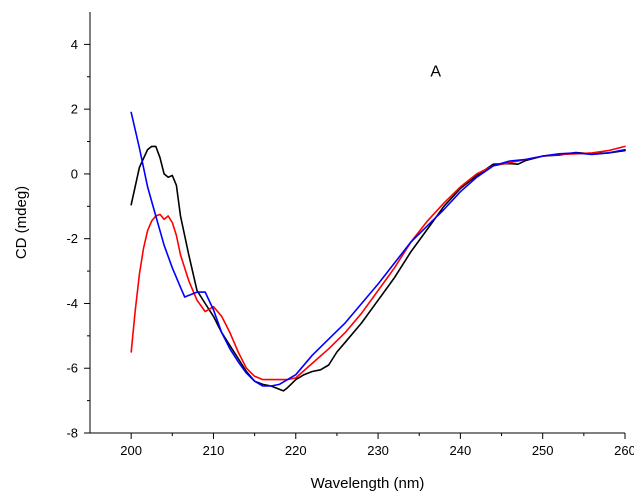  I want to click on y-axis-label: CD (mdeg), so click(21, 222).